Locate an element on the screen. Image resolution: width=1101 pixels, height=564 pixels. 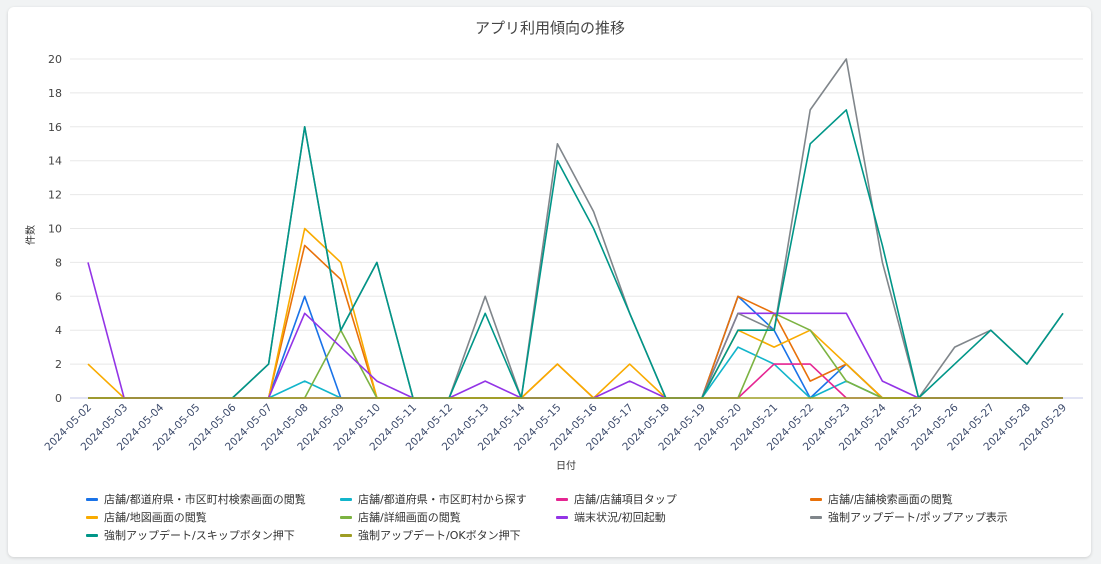
legend-item: 店舗/詳細画面の閲覧 is located at coordinates (448, 517).